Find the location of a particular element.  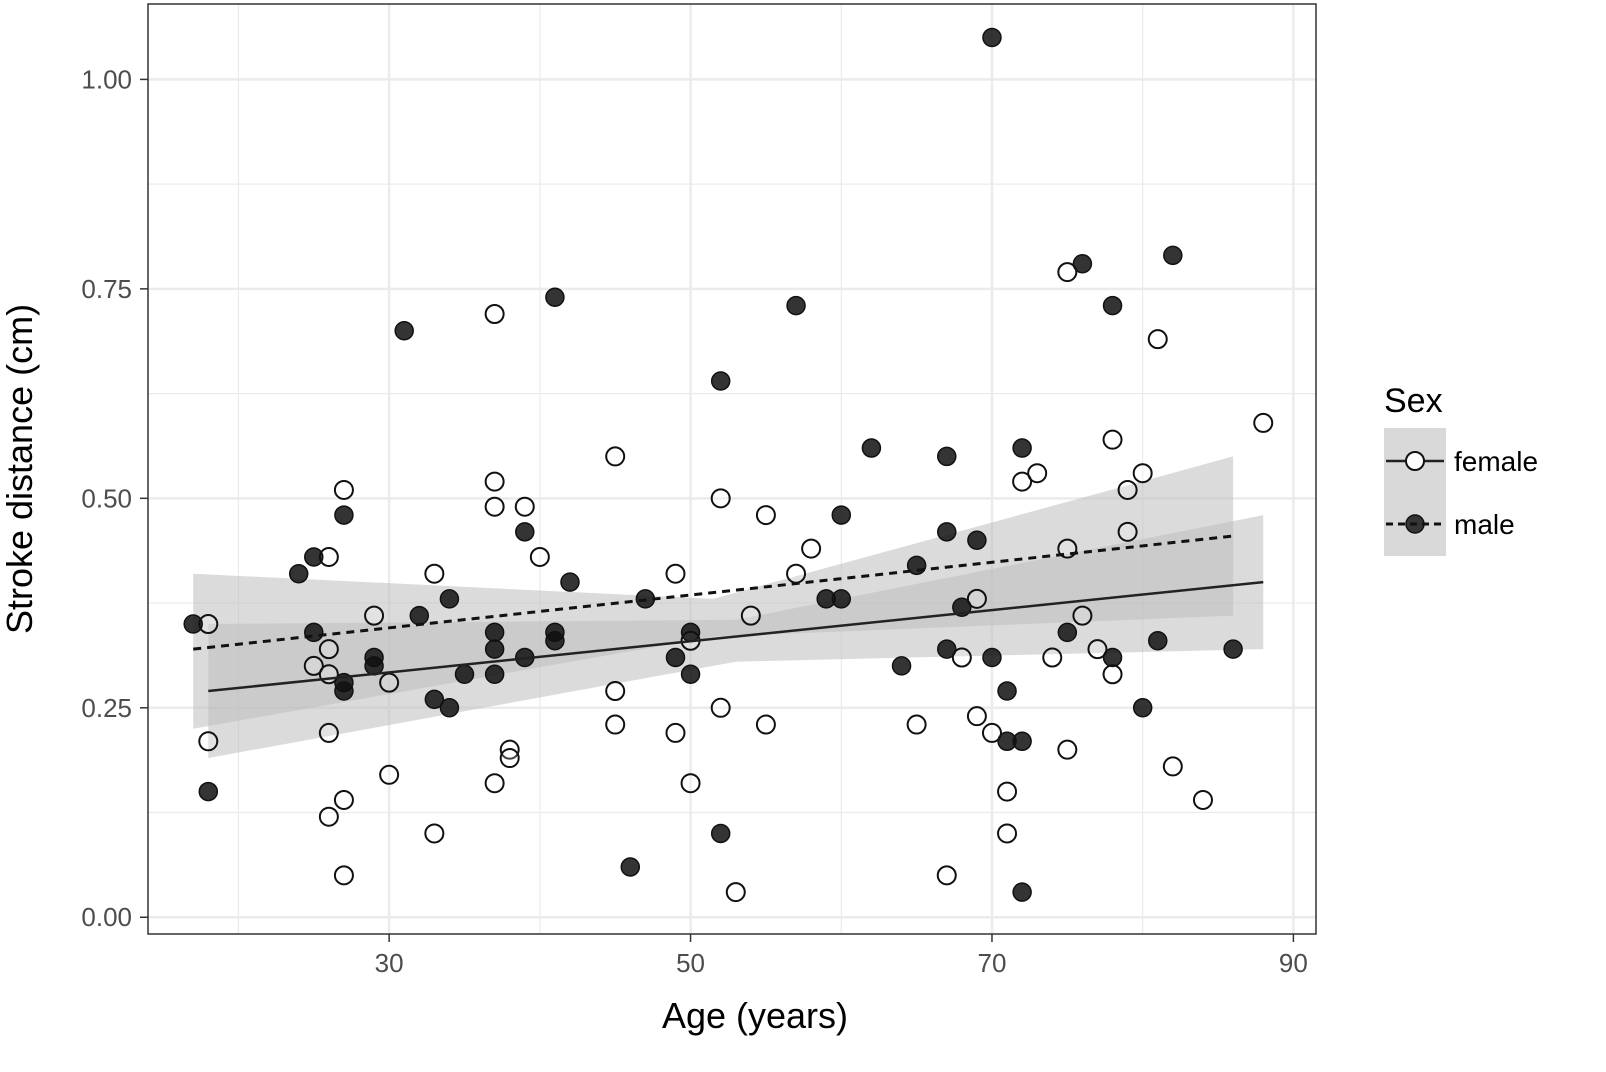

y-tick-label: 0.00 is located at coordinates (106, 917).